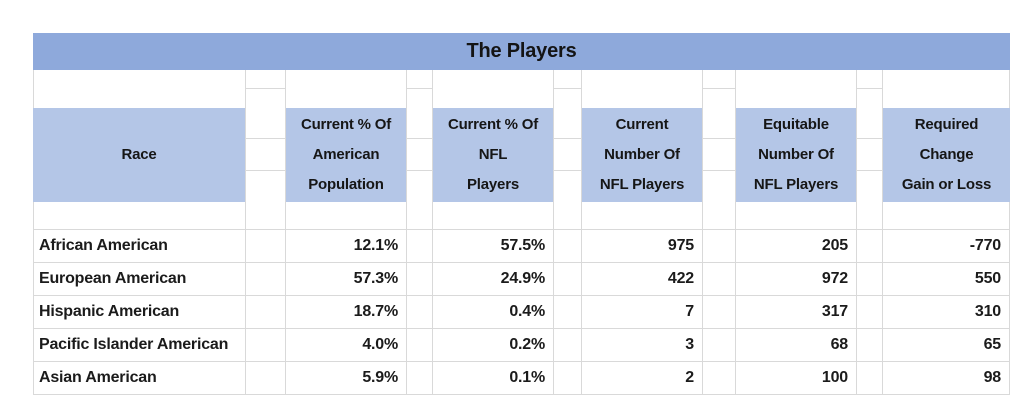 The width and height of the screenshot is (1024, 418). I want to click on equitable-number-cell: 972, so click(796, 279).